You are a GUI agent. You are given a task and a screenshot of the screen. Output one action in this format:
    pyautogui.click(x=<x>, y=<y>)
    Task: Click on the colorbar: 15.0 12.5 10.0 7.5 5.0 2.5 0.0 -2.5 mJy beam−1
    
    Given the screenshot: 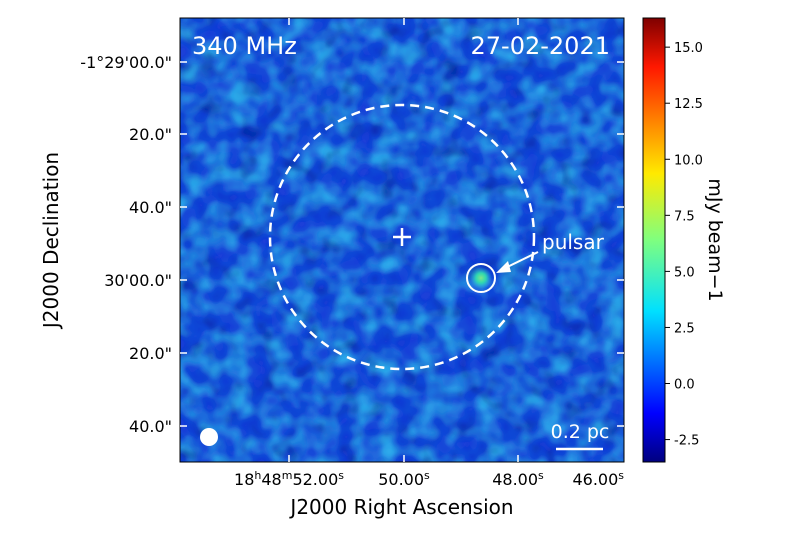 What is the action you would take?
    pyautogui.click(x=684, y=240)
    